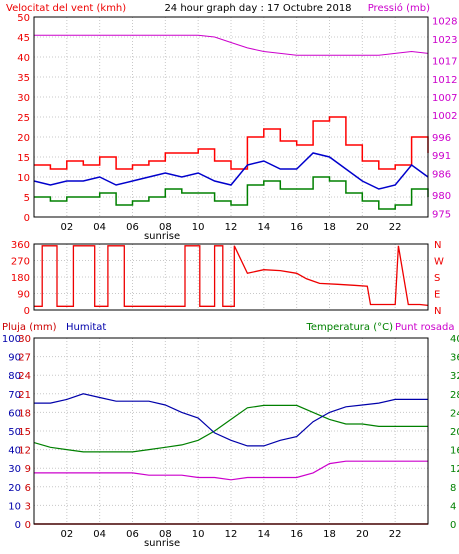 The height and width of the screenshot is (554, 459). Describe the element at coordinates (349, 327) in the screenshot. I see `temperature-label: Temperatura (°C)` at that location.